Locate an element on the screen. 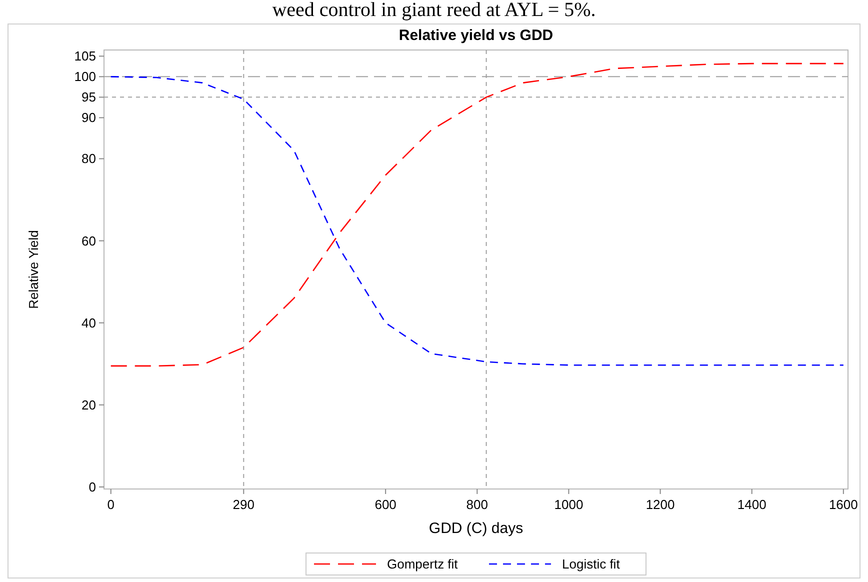 The width and height of the screenshot is (868, 582). y-tick-label: 20 is located at coordinates (89, 404).